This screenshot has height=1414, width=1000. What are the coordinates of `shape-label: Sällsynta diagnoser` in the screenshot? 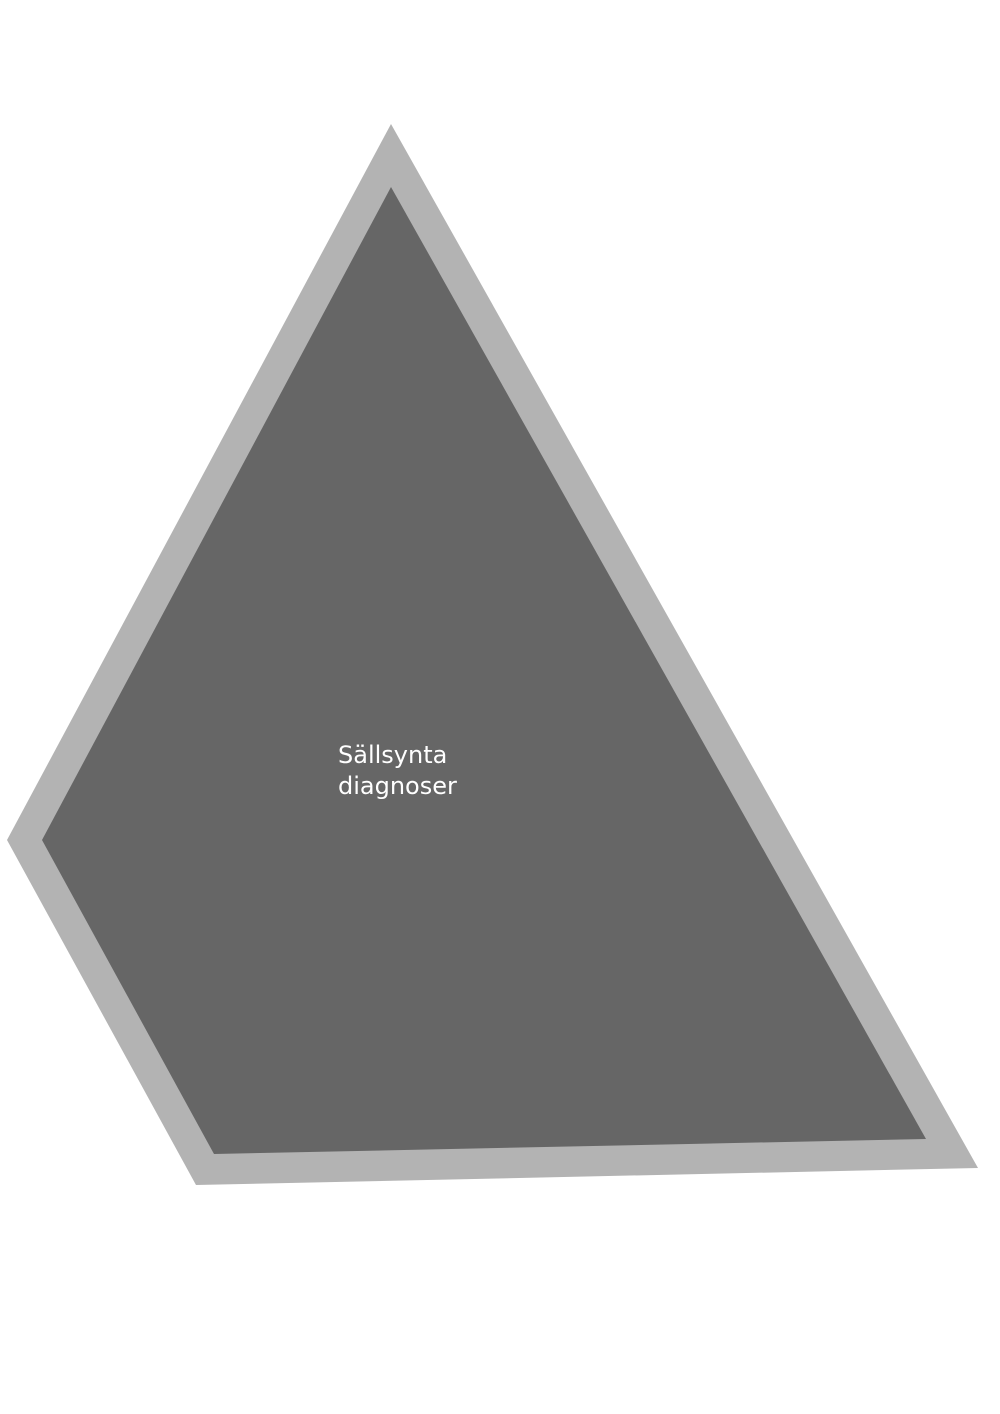 It's located at (438, 771).